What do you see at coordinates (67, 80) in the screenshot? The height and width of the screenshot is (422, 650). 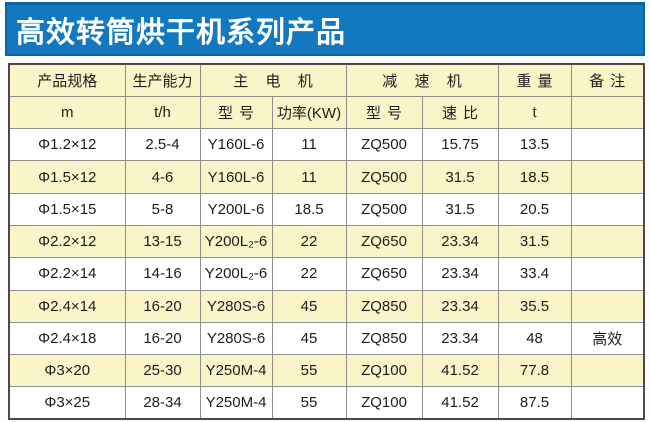 I see `column-group-header: 产品规格` at bounding box center [67, 80].